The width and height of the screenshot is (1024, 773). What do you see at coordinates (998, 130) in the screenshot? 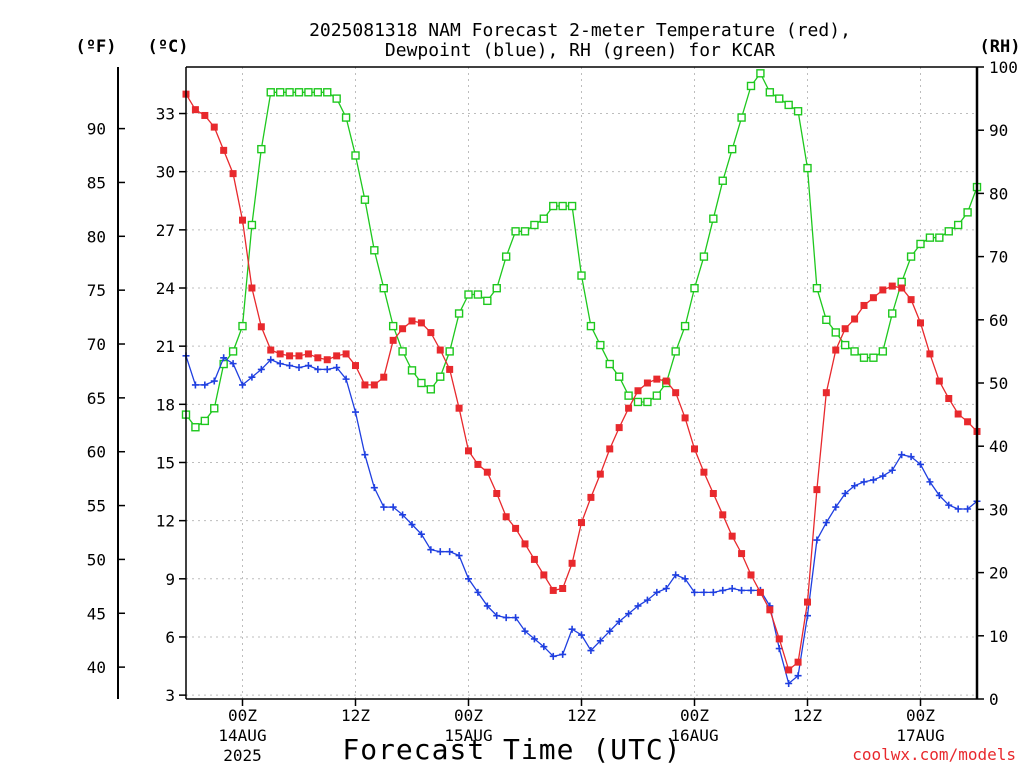
I see `rh-tick-label: 90` at bounding box center [998, 130].